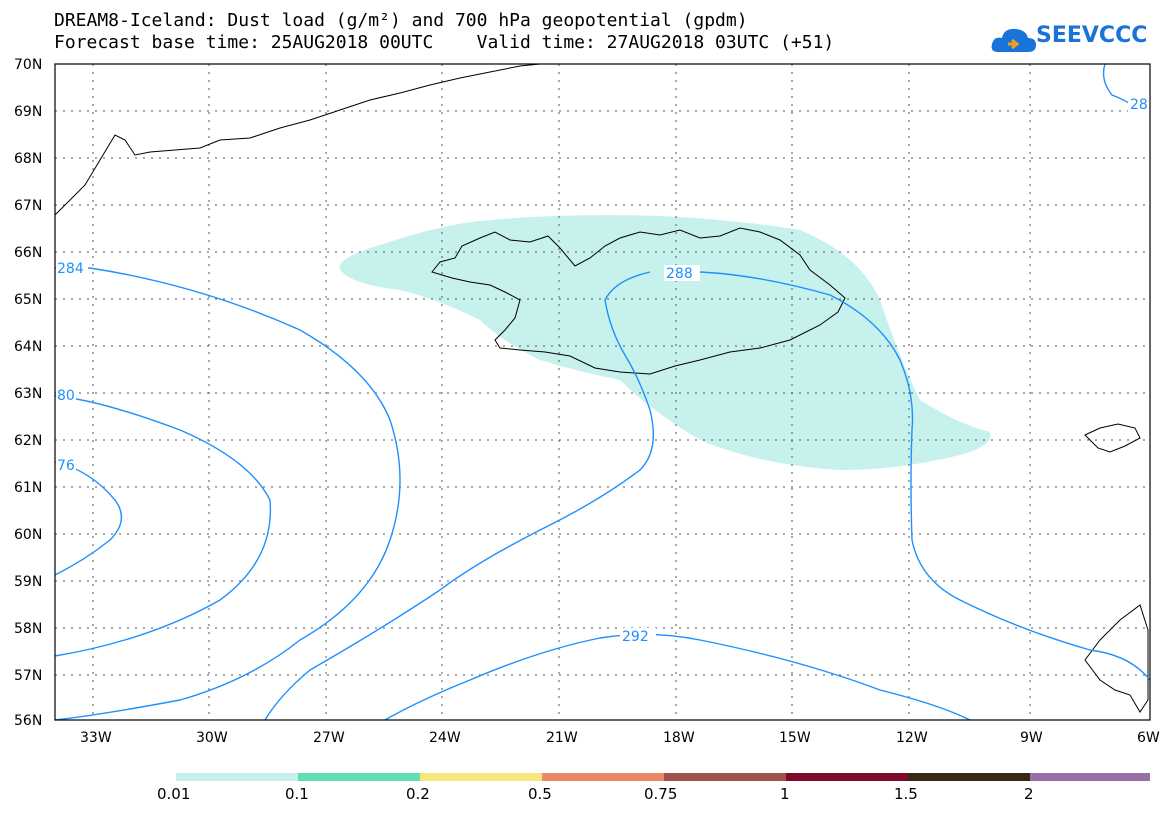  I want to click on lat-label: 60N, so click(28, 535).